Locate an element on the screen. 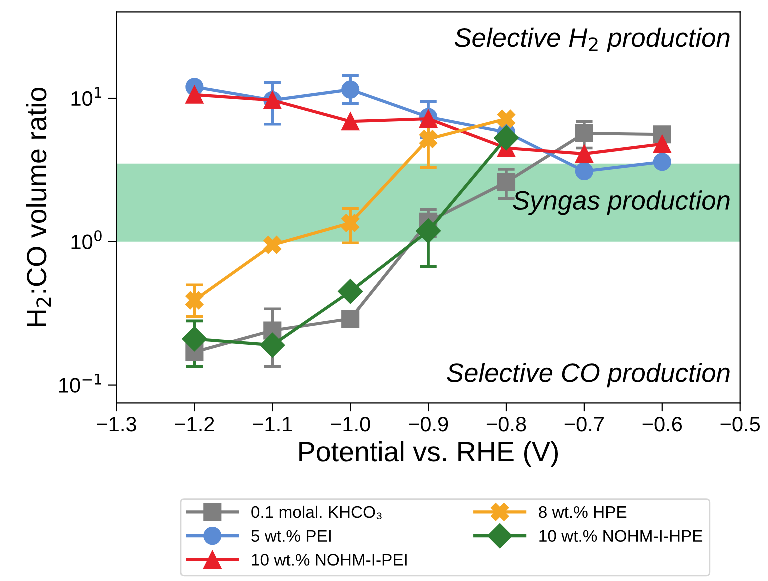  x-tick-label: −0.5 is located at coordinates (740, 424).